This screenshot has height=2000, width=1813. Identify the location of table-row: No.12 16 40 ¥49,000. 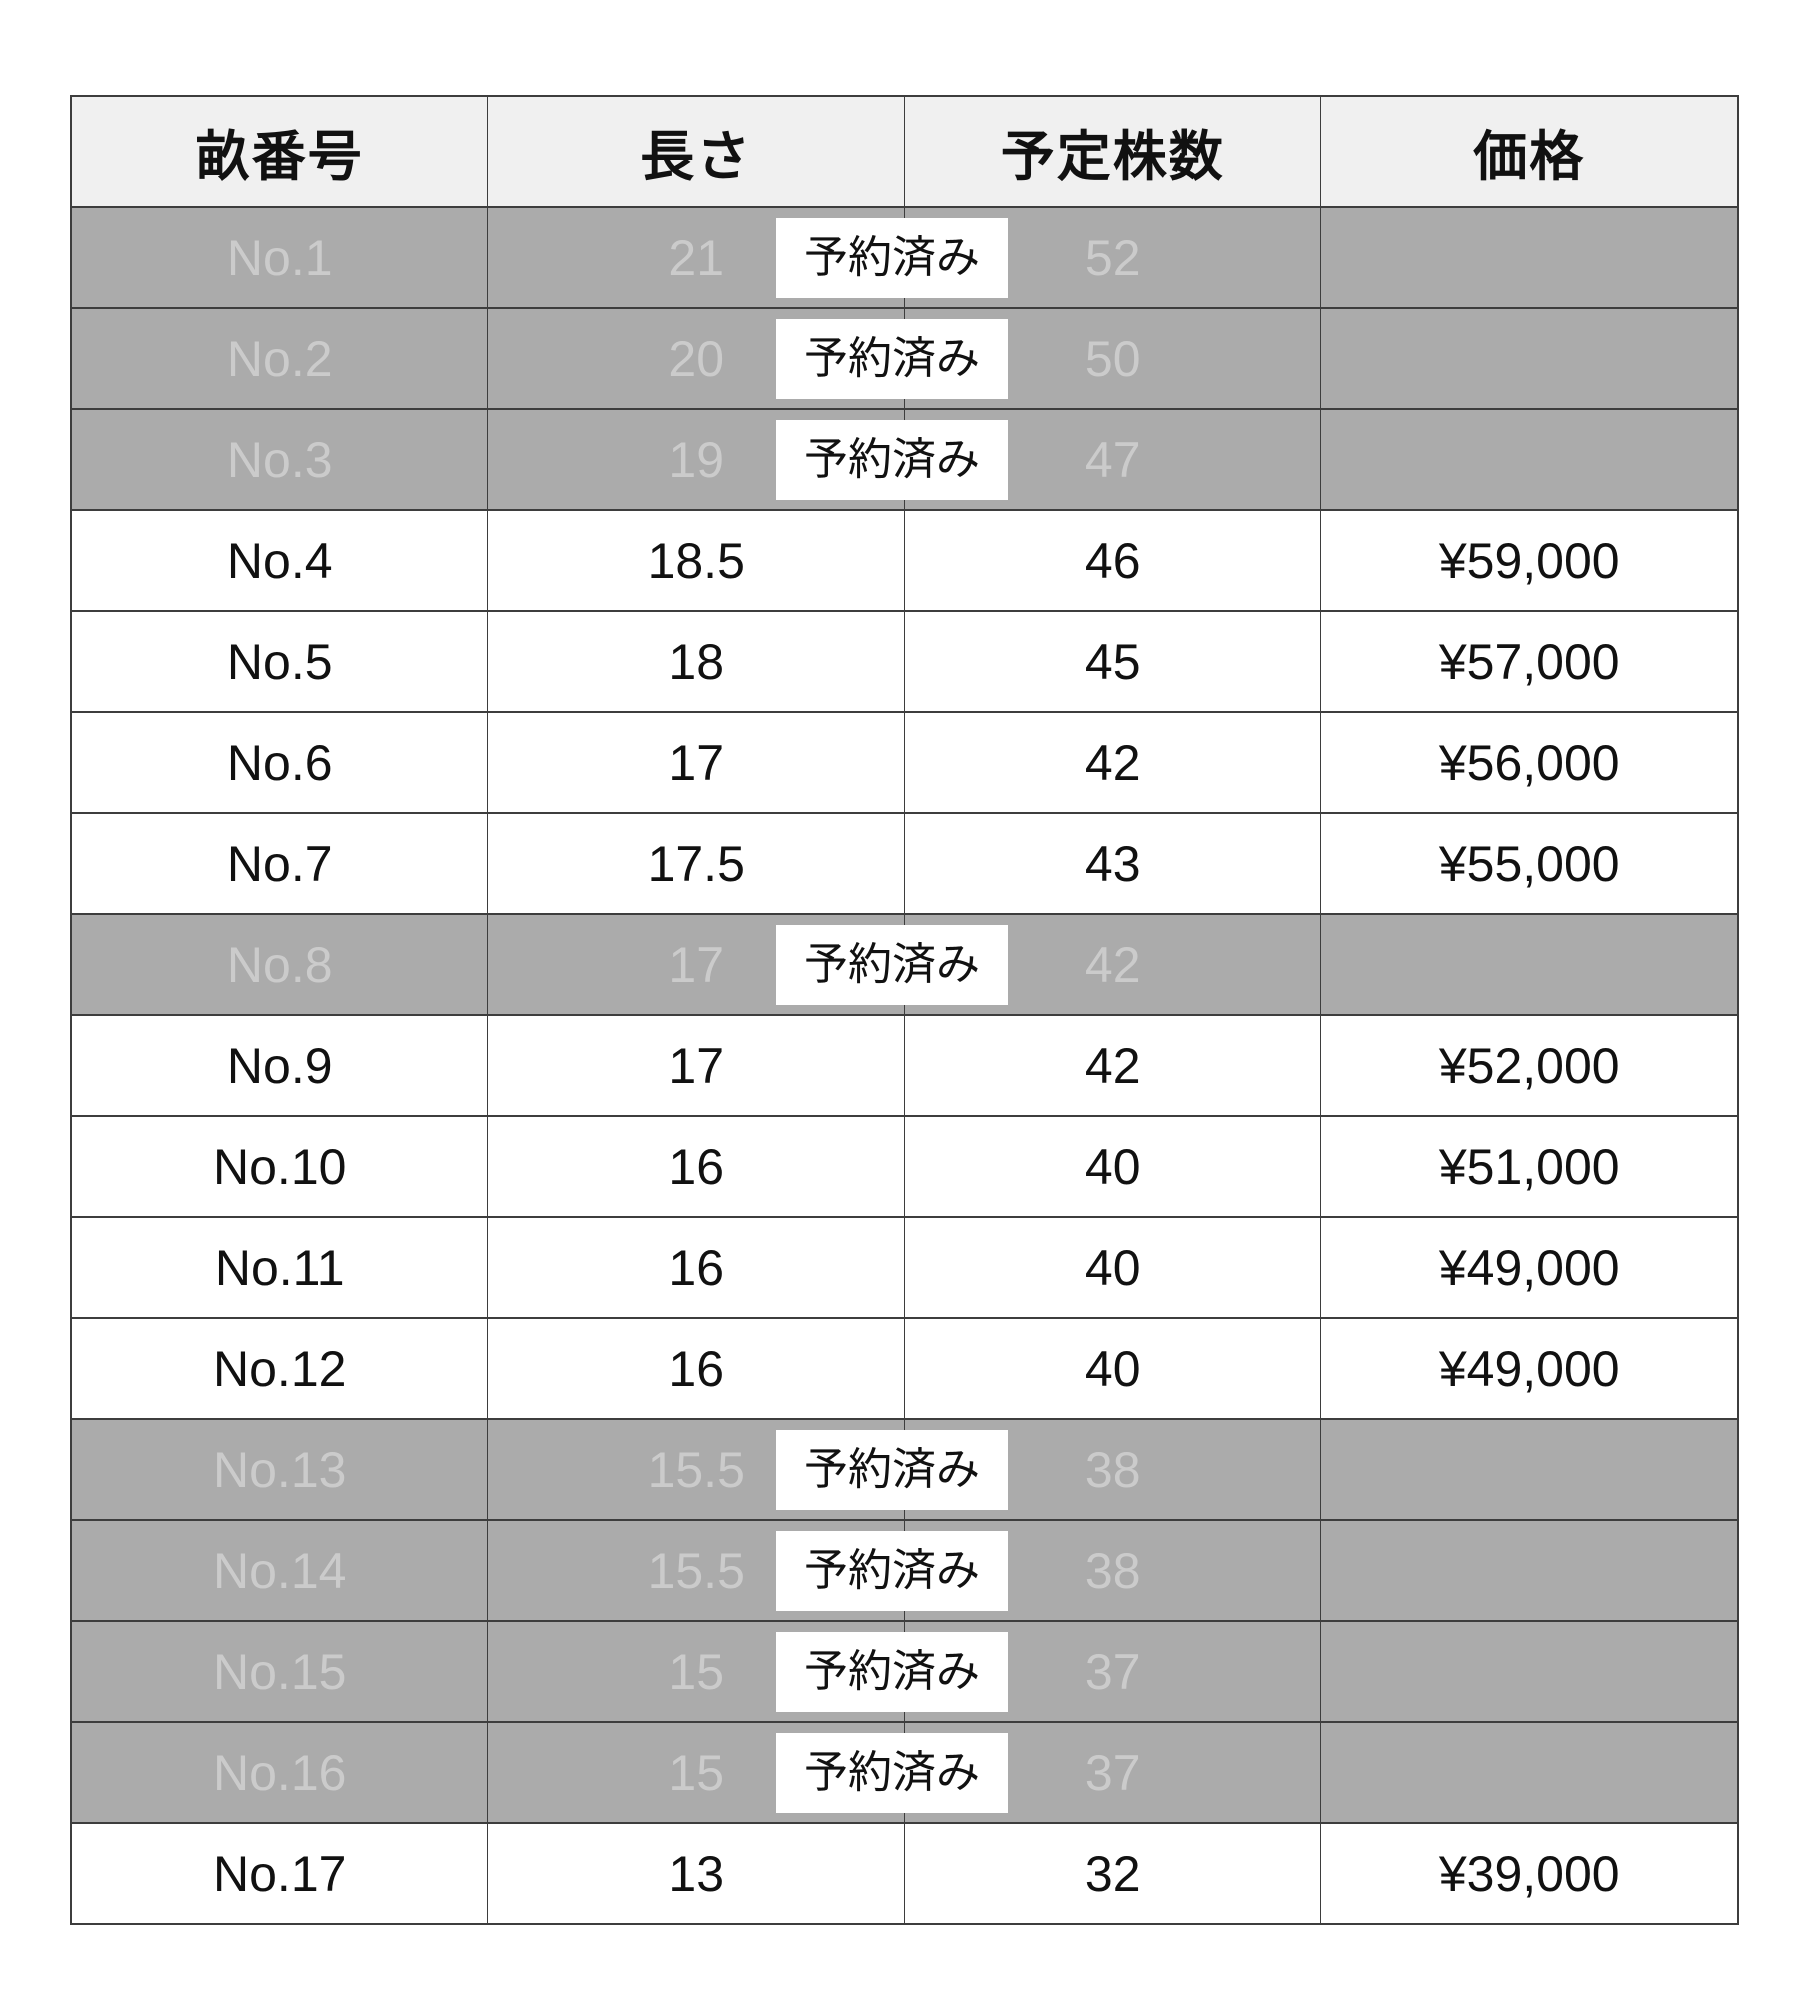
(904, 1368).